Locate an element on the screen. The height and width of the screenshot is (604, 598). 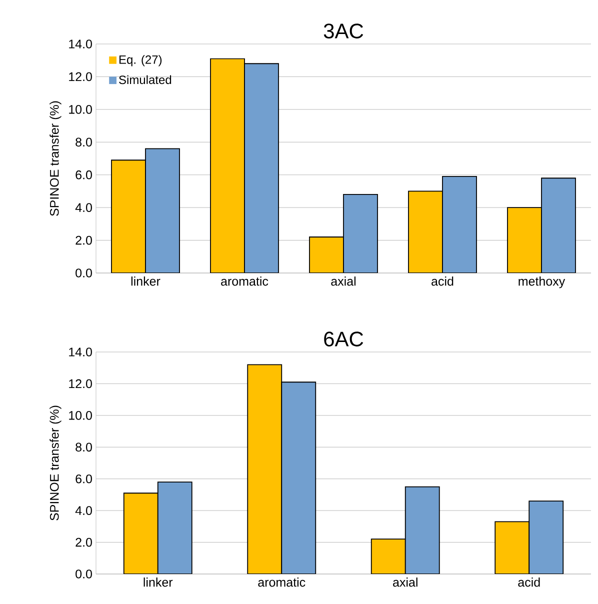
legend-label: Eq. (27) is located at coordinates (140, 60).